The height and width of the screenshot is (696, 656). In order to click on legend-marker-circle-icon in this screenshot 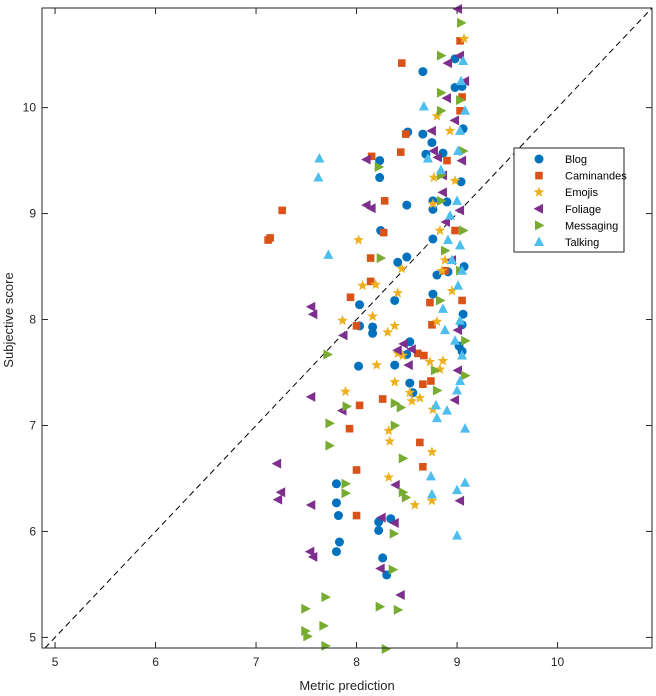, I will do `click(539, 159)`.